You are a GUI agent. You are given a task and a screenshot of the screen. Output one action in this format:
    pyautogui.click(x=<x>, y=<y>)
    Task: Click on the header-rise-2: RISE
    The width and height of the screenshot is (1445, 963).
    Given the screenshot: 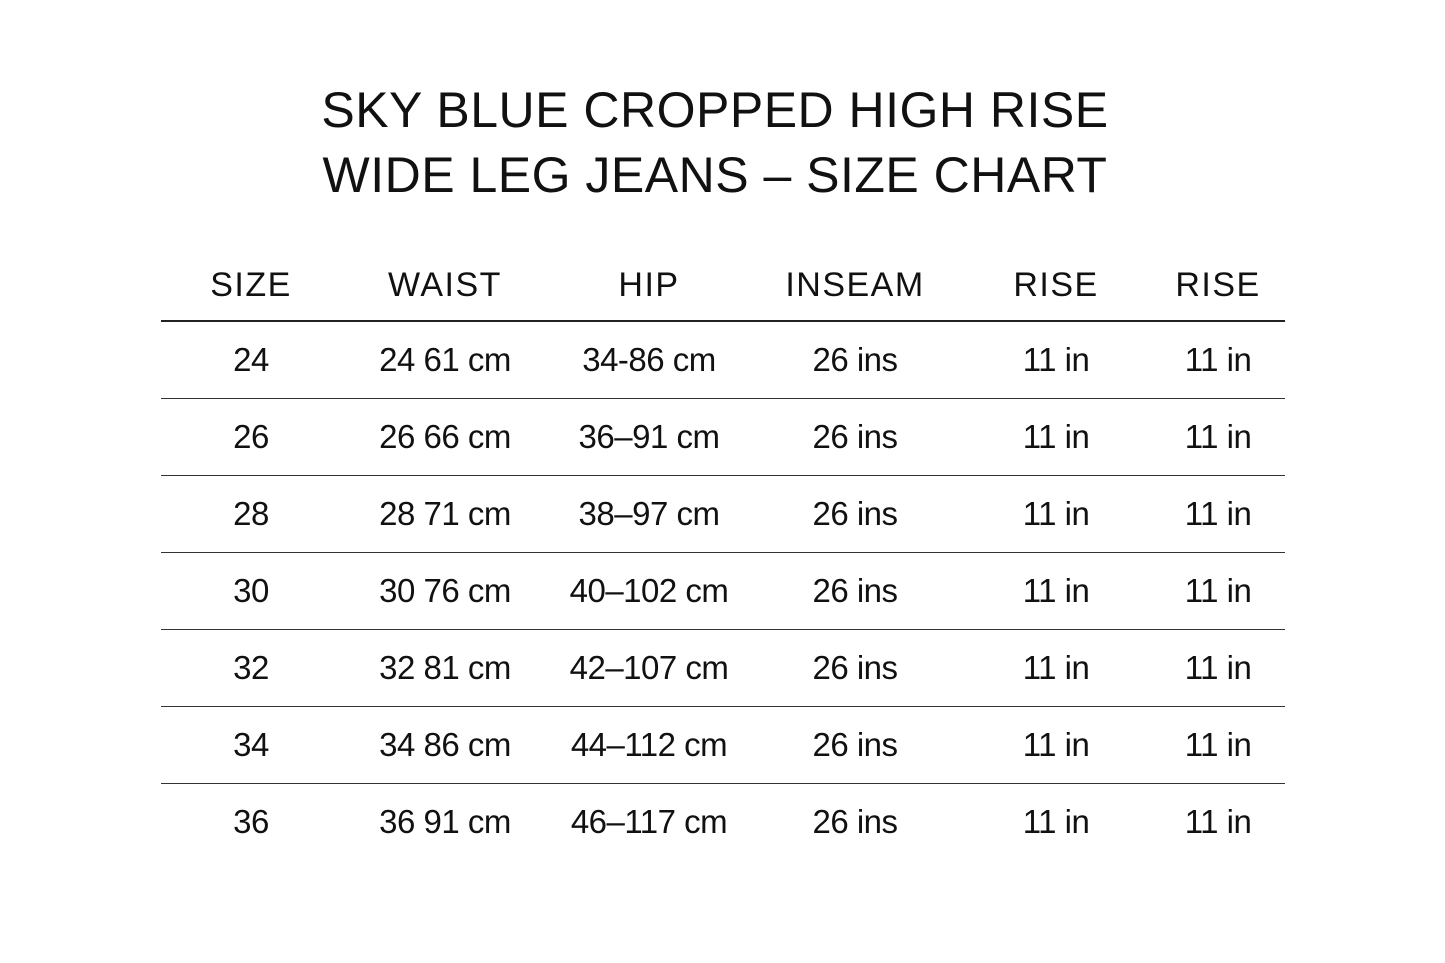 What is the action you would take?
    pyautogui.click(x=1218, y=286)
    